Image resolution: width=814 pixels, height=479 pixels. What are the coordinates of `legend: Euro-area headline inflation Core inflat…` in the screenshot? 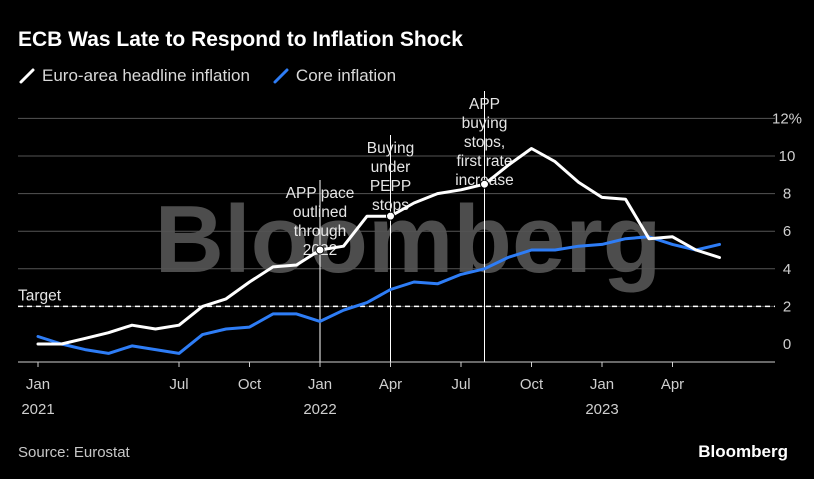 It's located at (218, 76).